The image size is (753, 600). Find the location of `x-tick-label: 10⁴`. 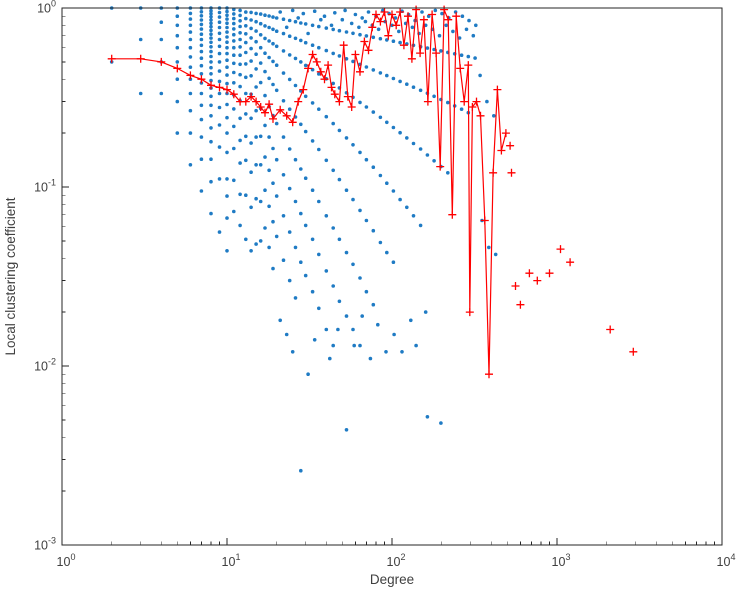

x-tick-label: 10⁴ is located at coordinates (726, 560).